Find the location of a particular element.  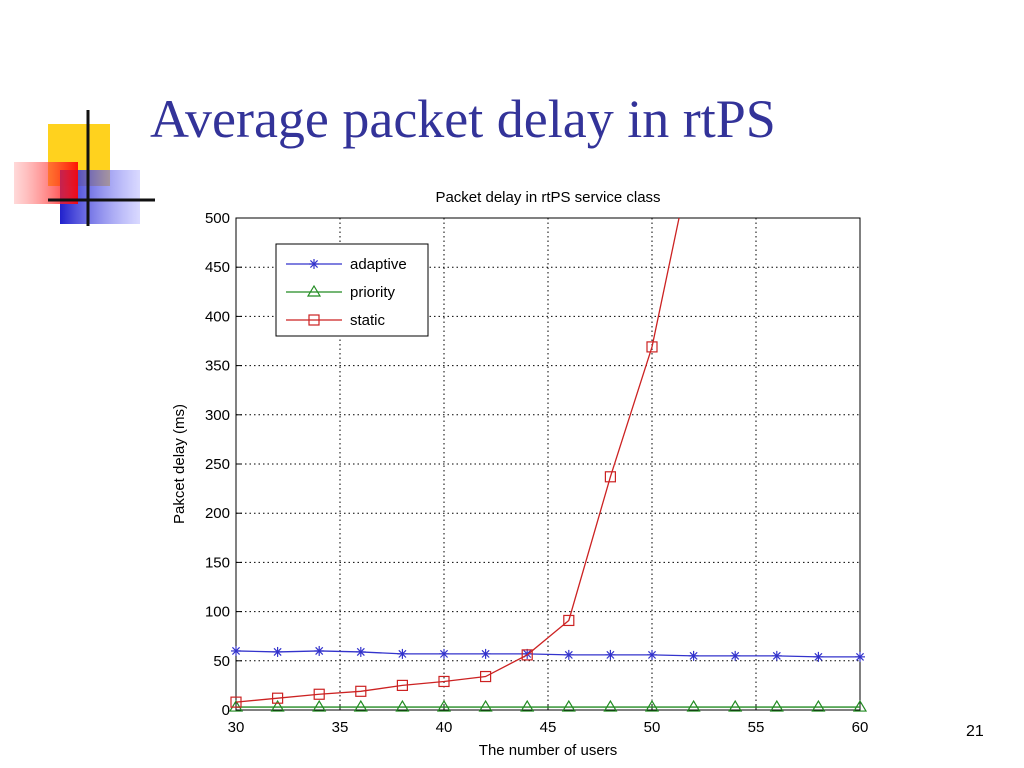

y-tick-label: 50 is located at coordinates (221, 661).